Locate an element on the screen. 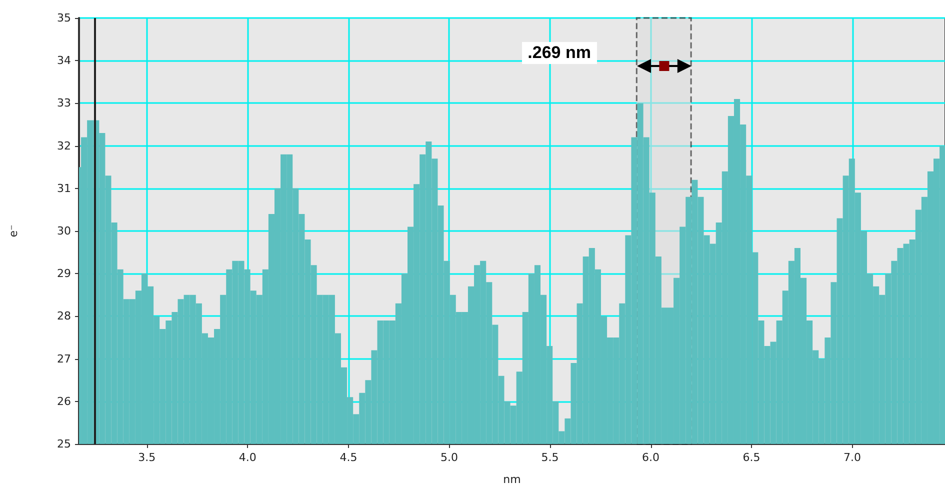 The image size is (945, 490). x-axis-title: nm is located at coordinates (512, 479).